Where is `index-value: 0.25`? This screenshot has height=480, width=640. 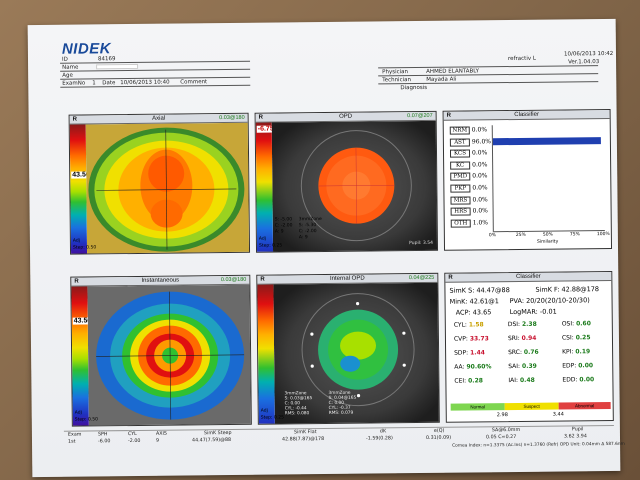
index-value: 0.25 is located at coordinates (583, 338).